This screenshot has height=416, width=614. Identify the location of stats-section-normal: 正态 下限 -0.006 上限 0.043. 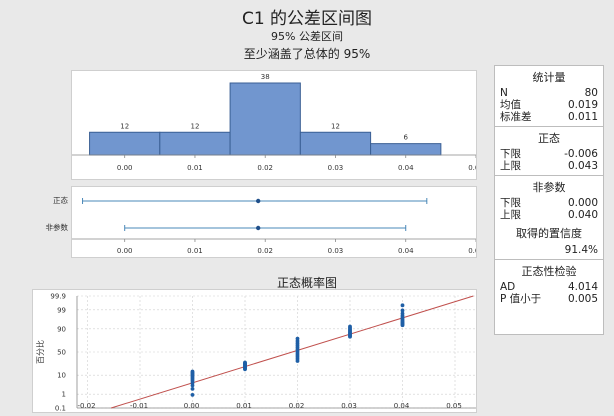
(549, 150).